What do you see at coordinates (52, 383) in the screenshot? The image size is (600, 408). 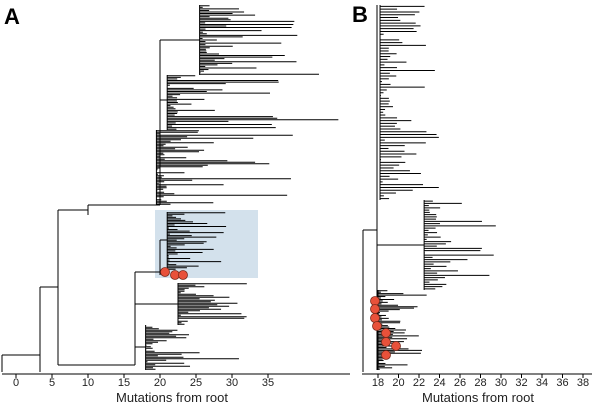 I see `x-tick-label: 5` at bounding box center [52, 383].